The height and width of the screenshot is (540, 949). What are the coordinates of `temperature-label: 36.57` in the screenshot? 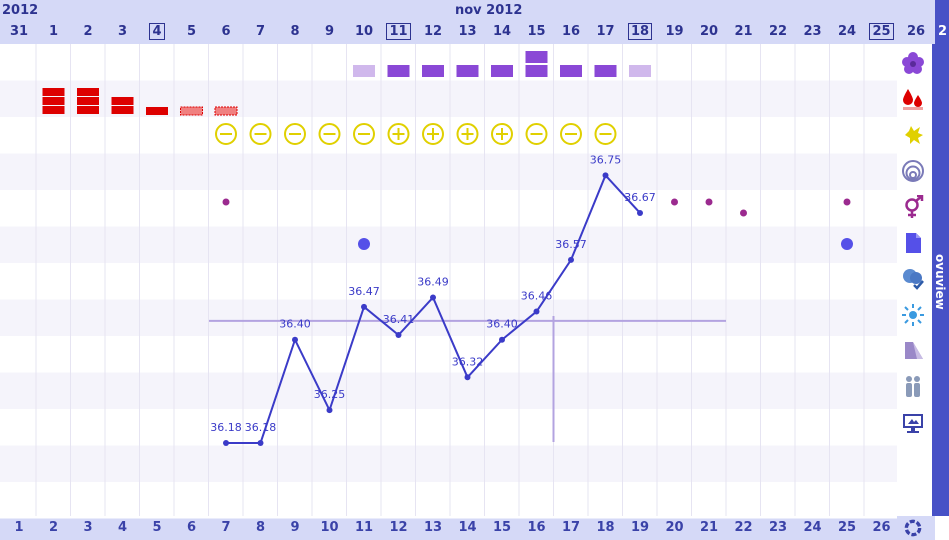 It's located at (571, 244).